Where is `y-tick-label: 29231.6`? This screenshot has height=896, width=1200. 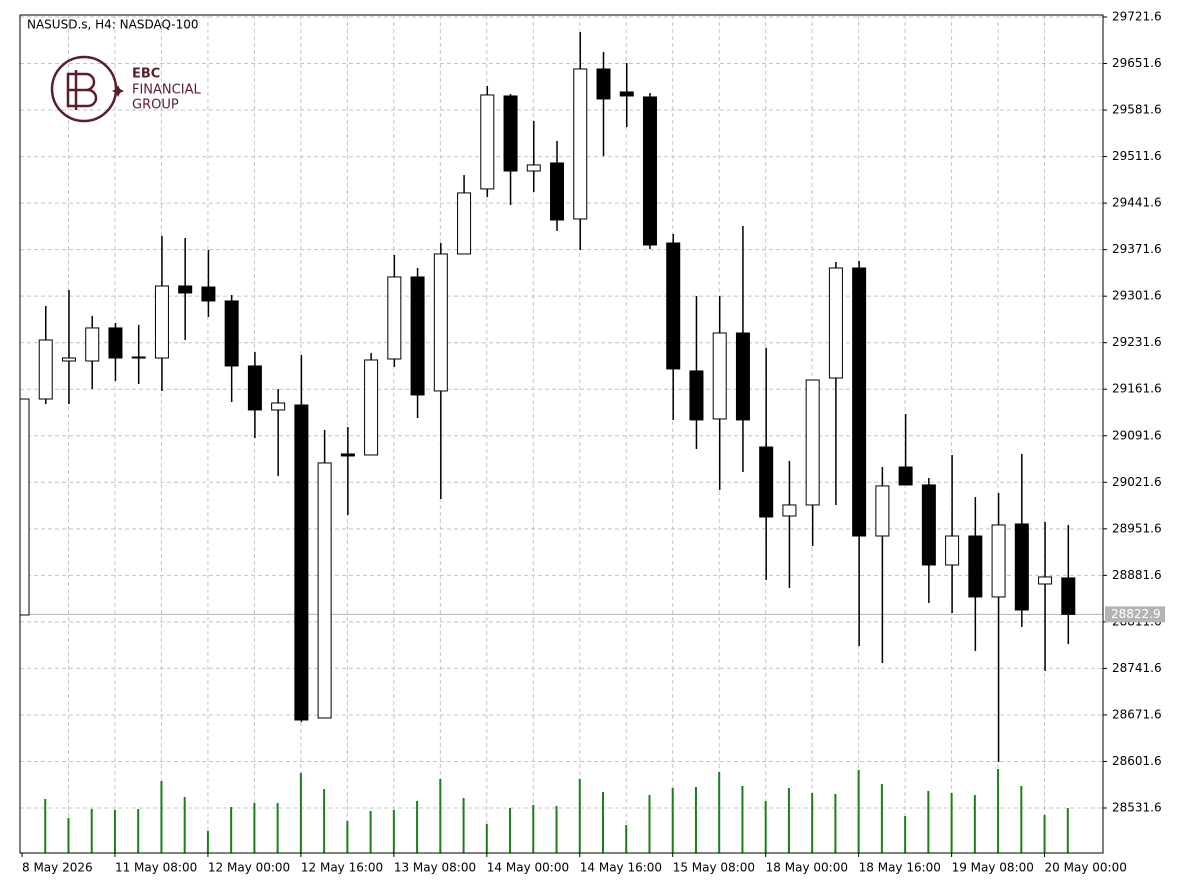 y-tick-label: 29231.6 is located at coordinates (1137, 342).